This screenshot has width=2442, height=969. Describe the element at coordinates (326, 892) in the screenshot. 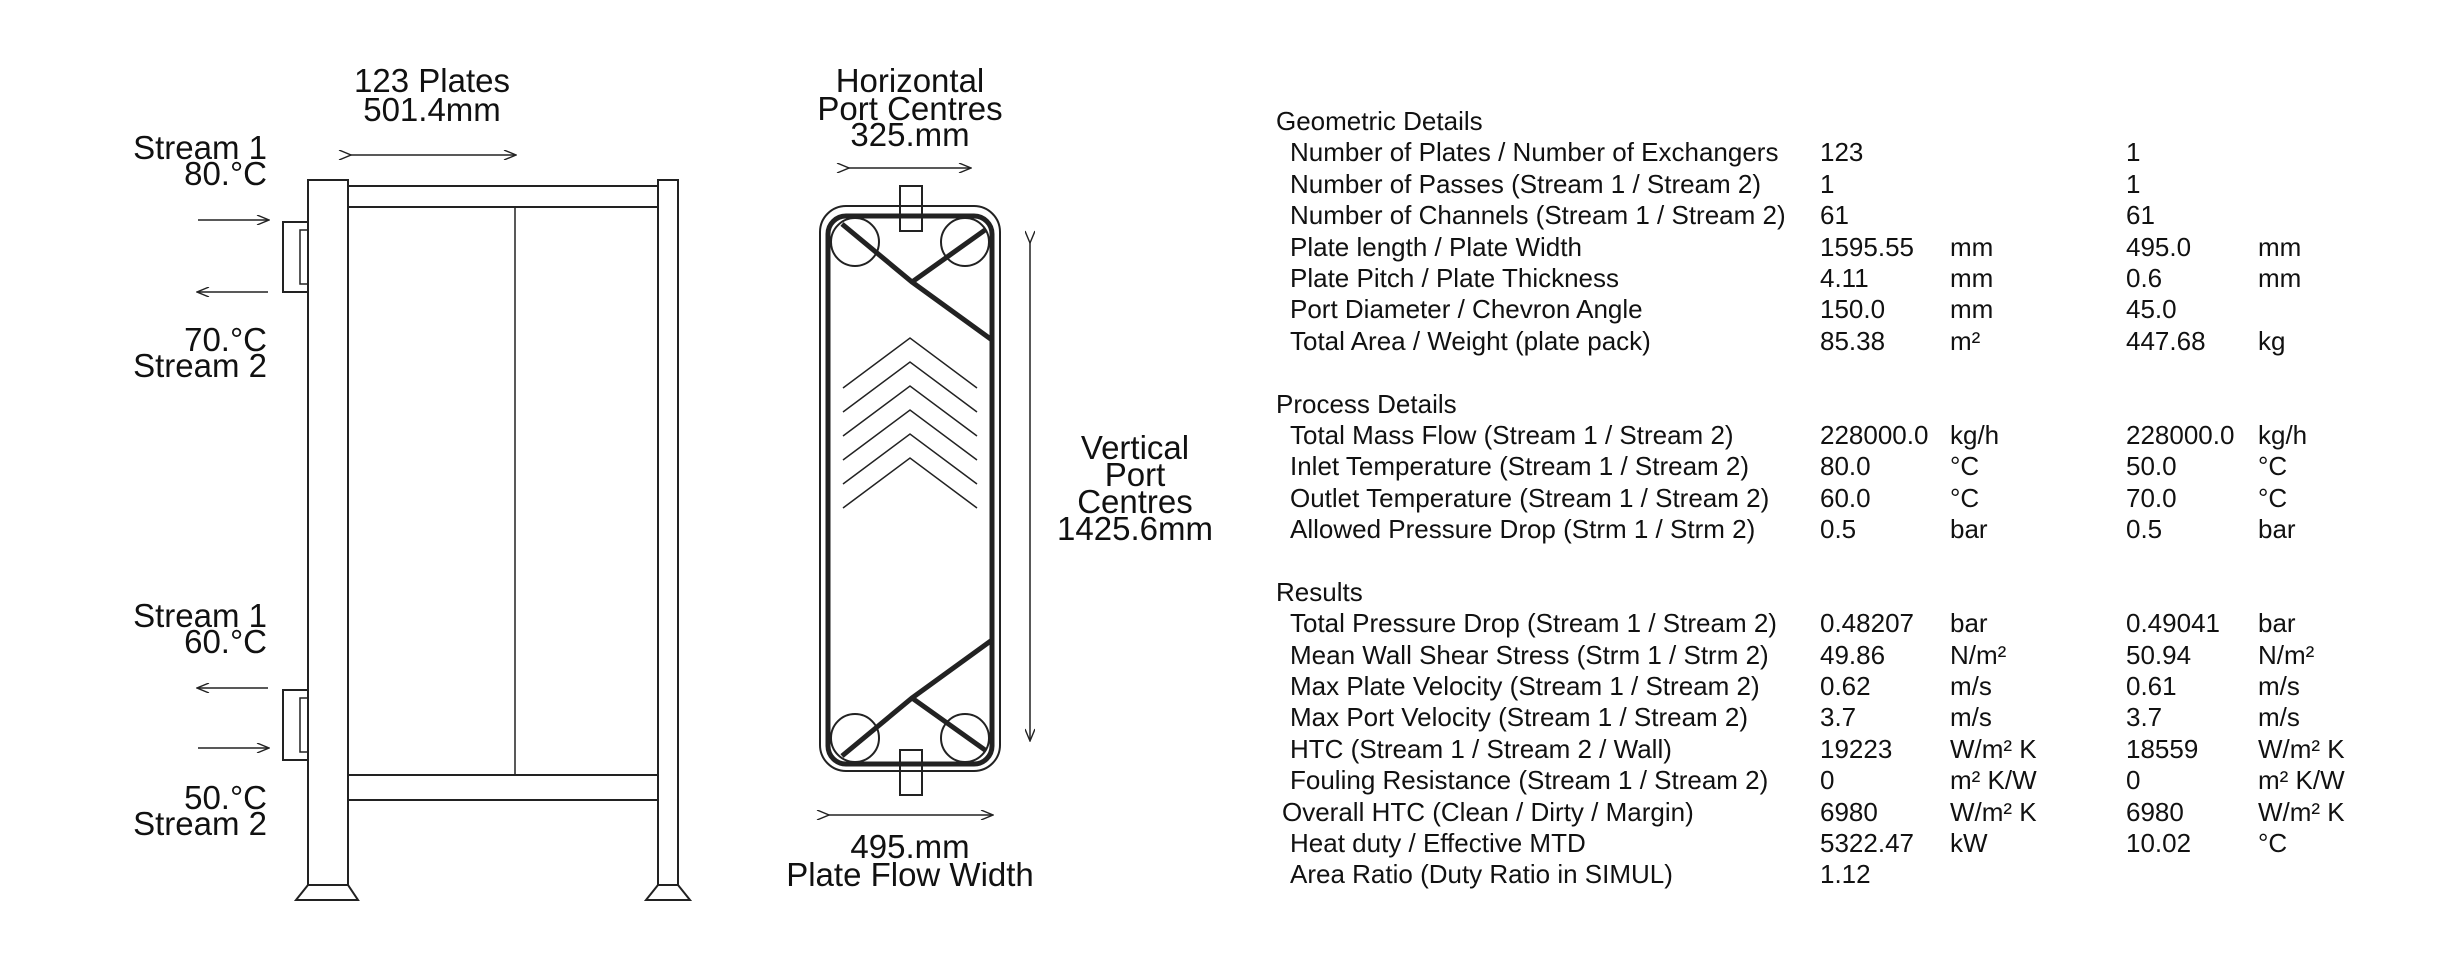

I see `left-foot` at that location.